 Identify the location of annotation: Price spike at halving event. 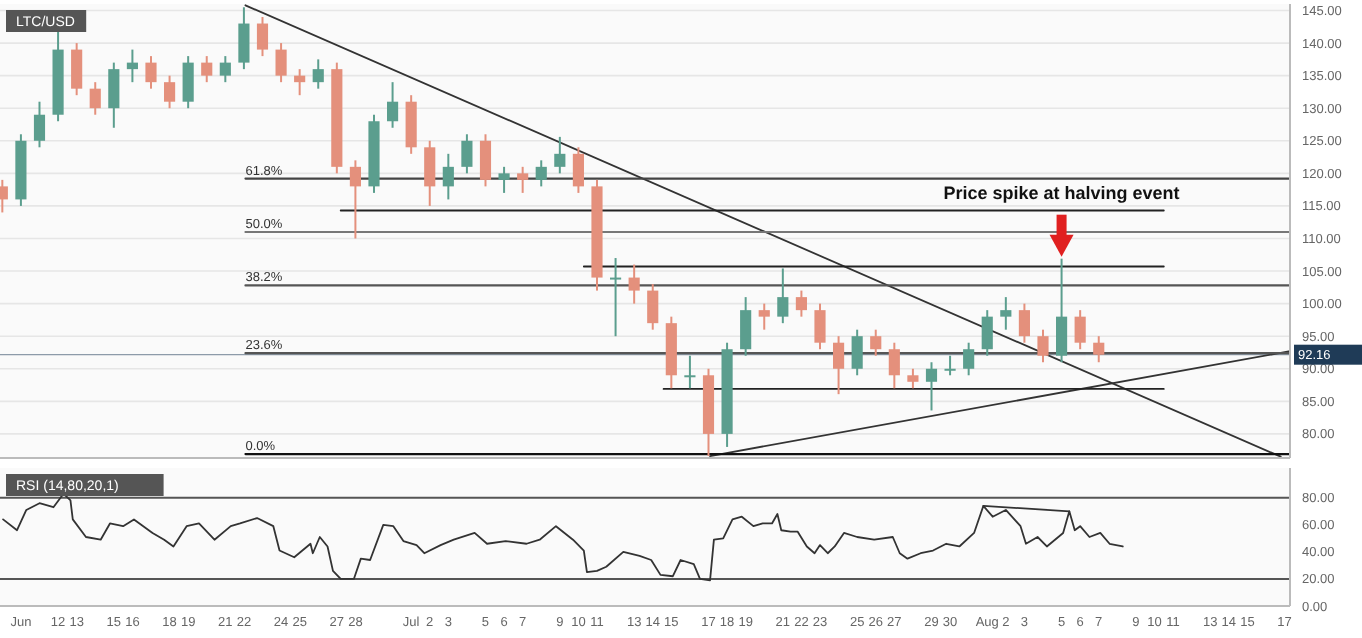
(1061, 192).